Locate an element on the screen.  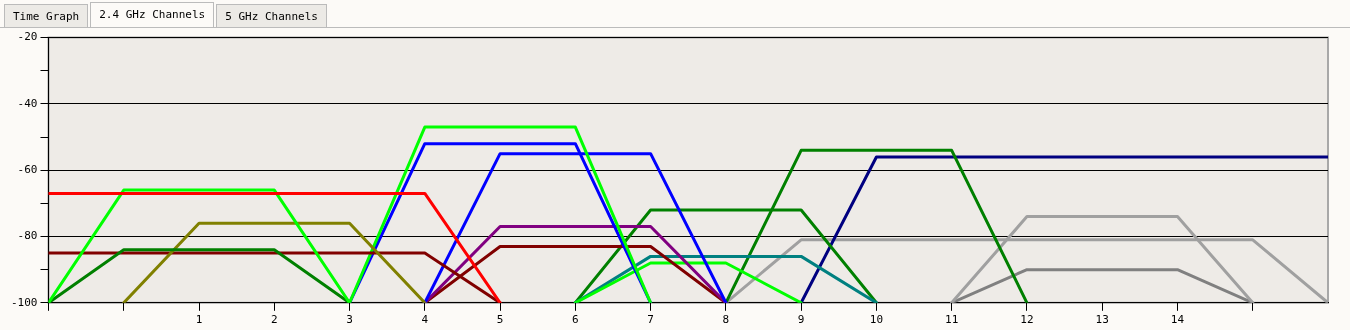
x-tick-label: 5 is located at coordinates (500, 320).